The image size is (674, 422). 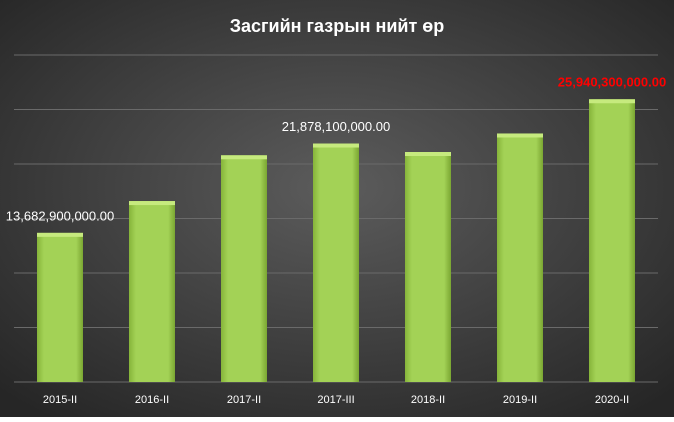 What do you see at coordinates (336, 126) in the screenshot?
I see `value-label: 21,878,100,000.00` at bounding box center [336, 126].